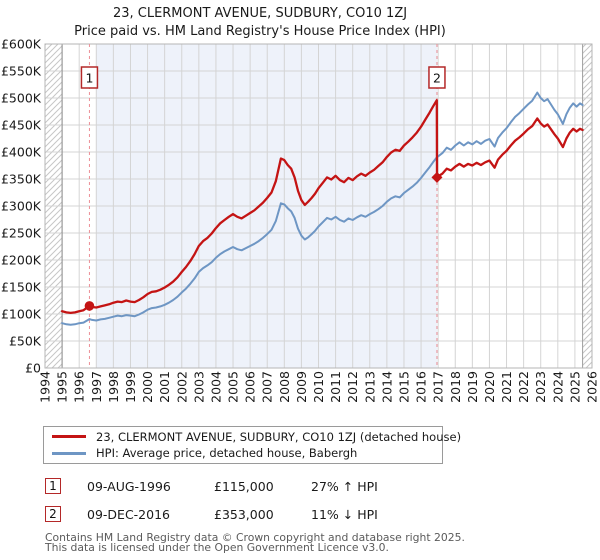 The image size is (600, 560). Describe the element at coordinates (421, 387) in the screenshot. I see `x-tick-label: 2016` at that location.